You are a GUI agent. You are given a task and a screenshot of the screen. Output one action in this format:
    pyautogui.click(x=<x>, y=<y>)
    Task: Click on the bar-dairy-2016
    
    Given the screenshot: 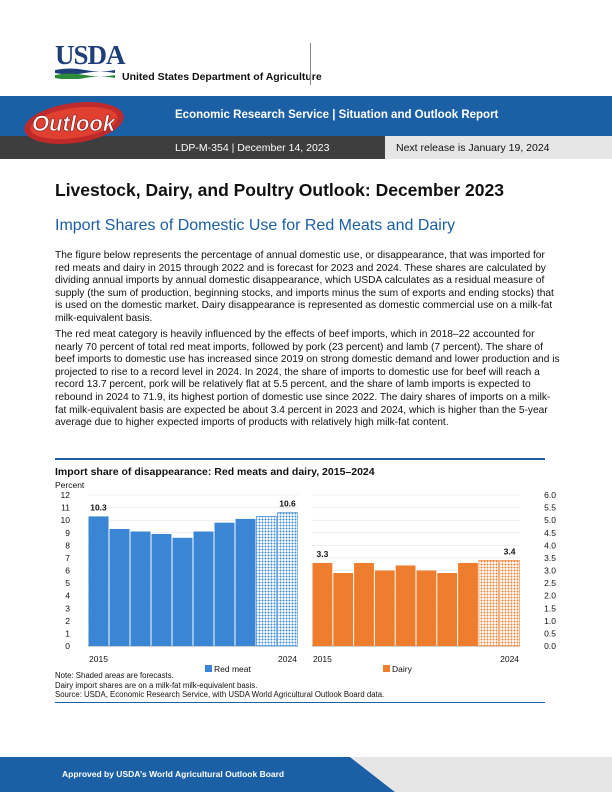 What is the action you would take?
    pyautogui.click(x=343, y=609)
    